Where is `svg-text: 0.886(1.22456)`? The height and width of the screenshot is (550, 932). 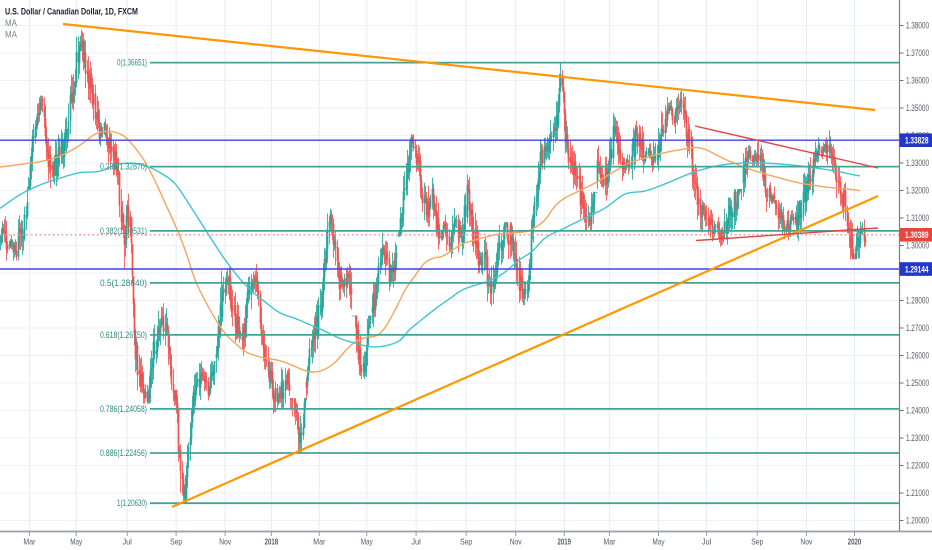 svg-text: 0.886(1.22456) is located at coordinates (123, 453).